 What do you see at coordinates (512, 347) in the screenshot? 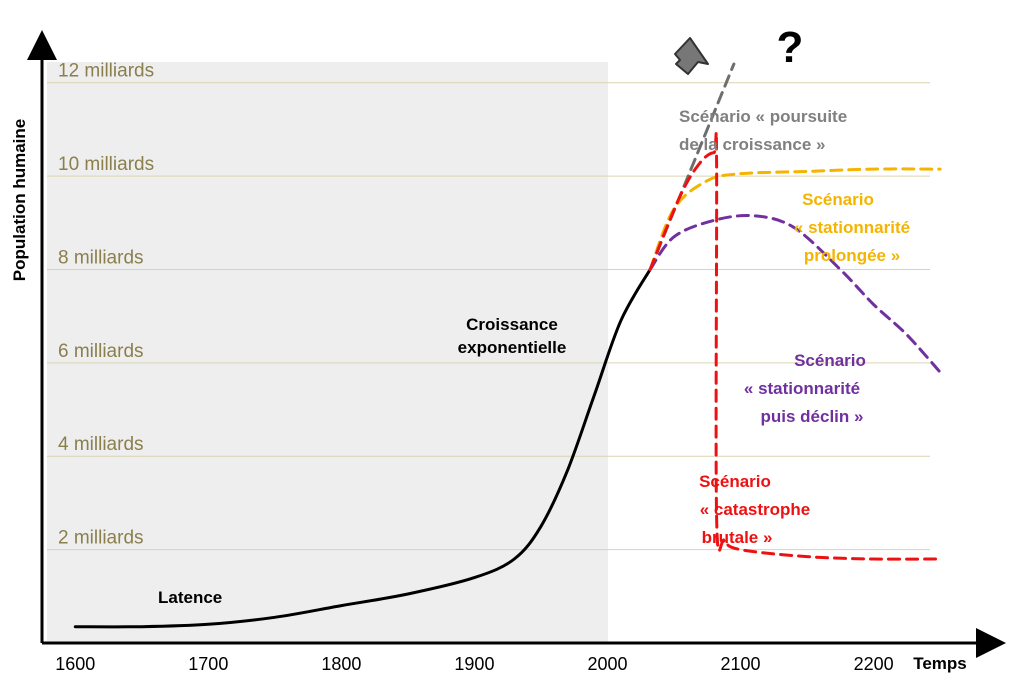
I see `croissance-label-line2: exponentielle` at bounding box center [512, 347].